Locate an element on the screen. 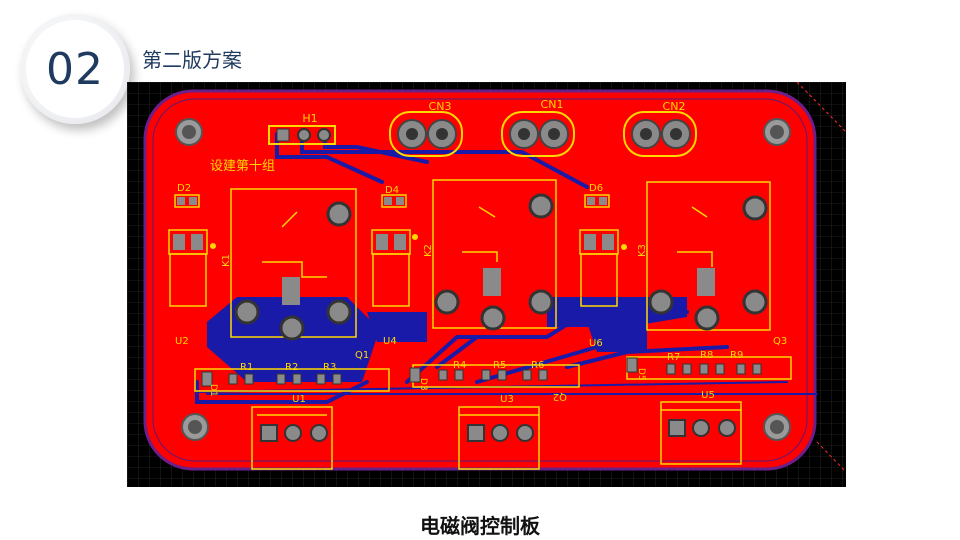  smd-pads: D2 D4 D6 U2 U4 U6 is located at coordinates (393, 266).